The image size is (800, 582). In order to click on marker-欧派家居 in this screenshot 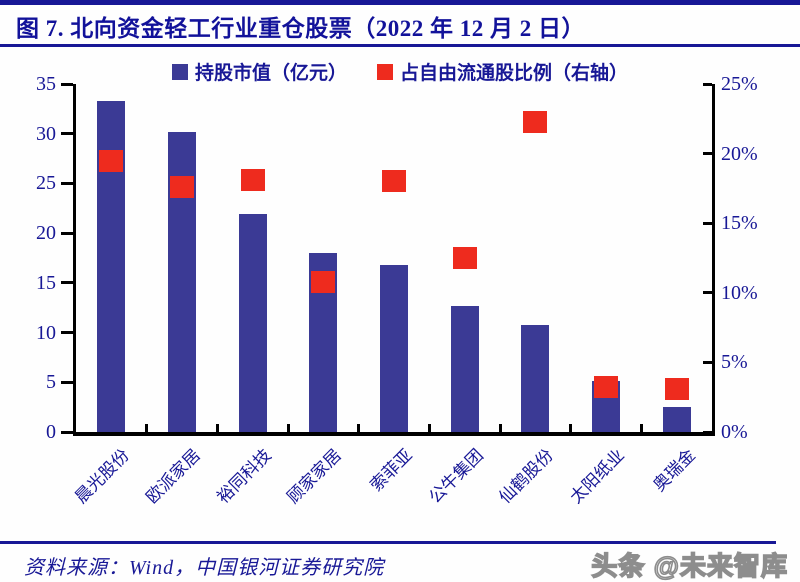, I will do `click(182, 187)`.